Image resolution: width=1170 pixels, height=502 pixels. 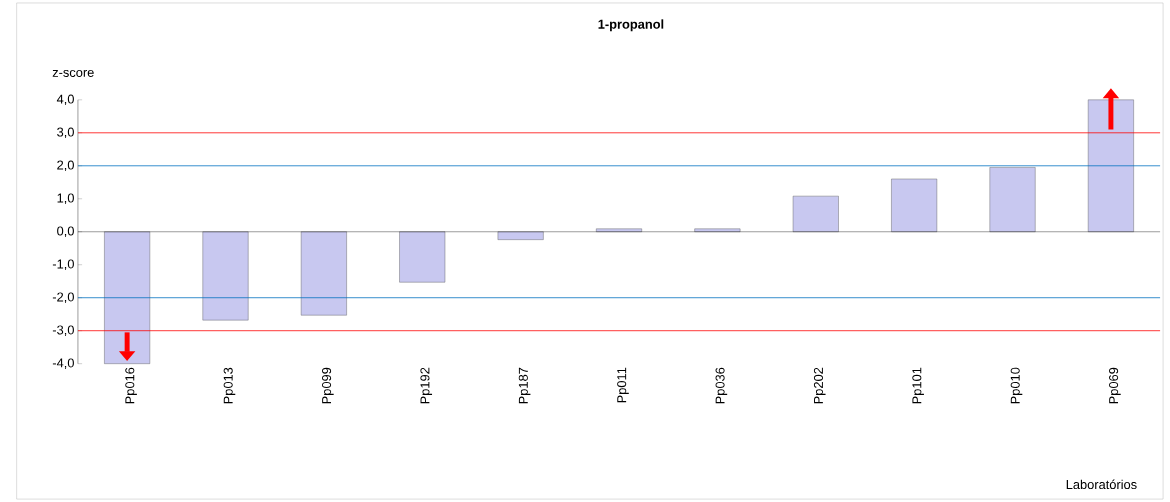 I want to click on y-axis-title: z-score, so click(x=73, y=73).